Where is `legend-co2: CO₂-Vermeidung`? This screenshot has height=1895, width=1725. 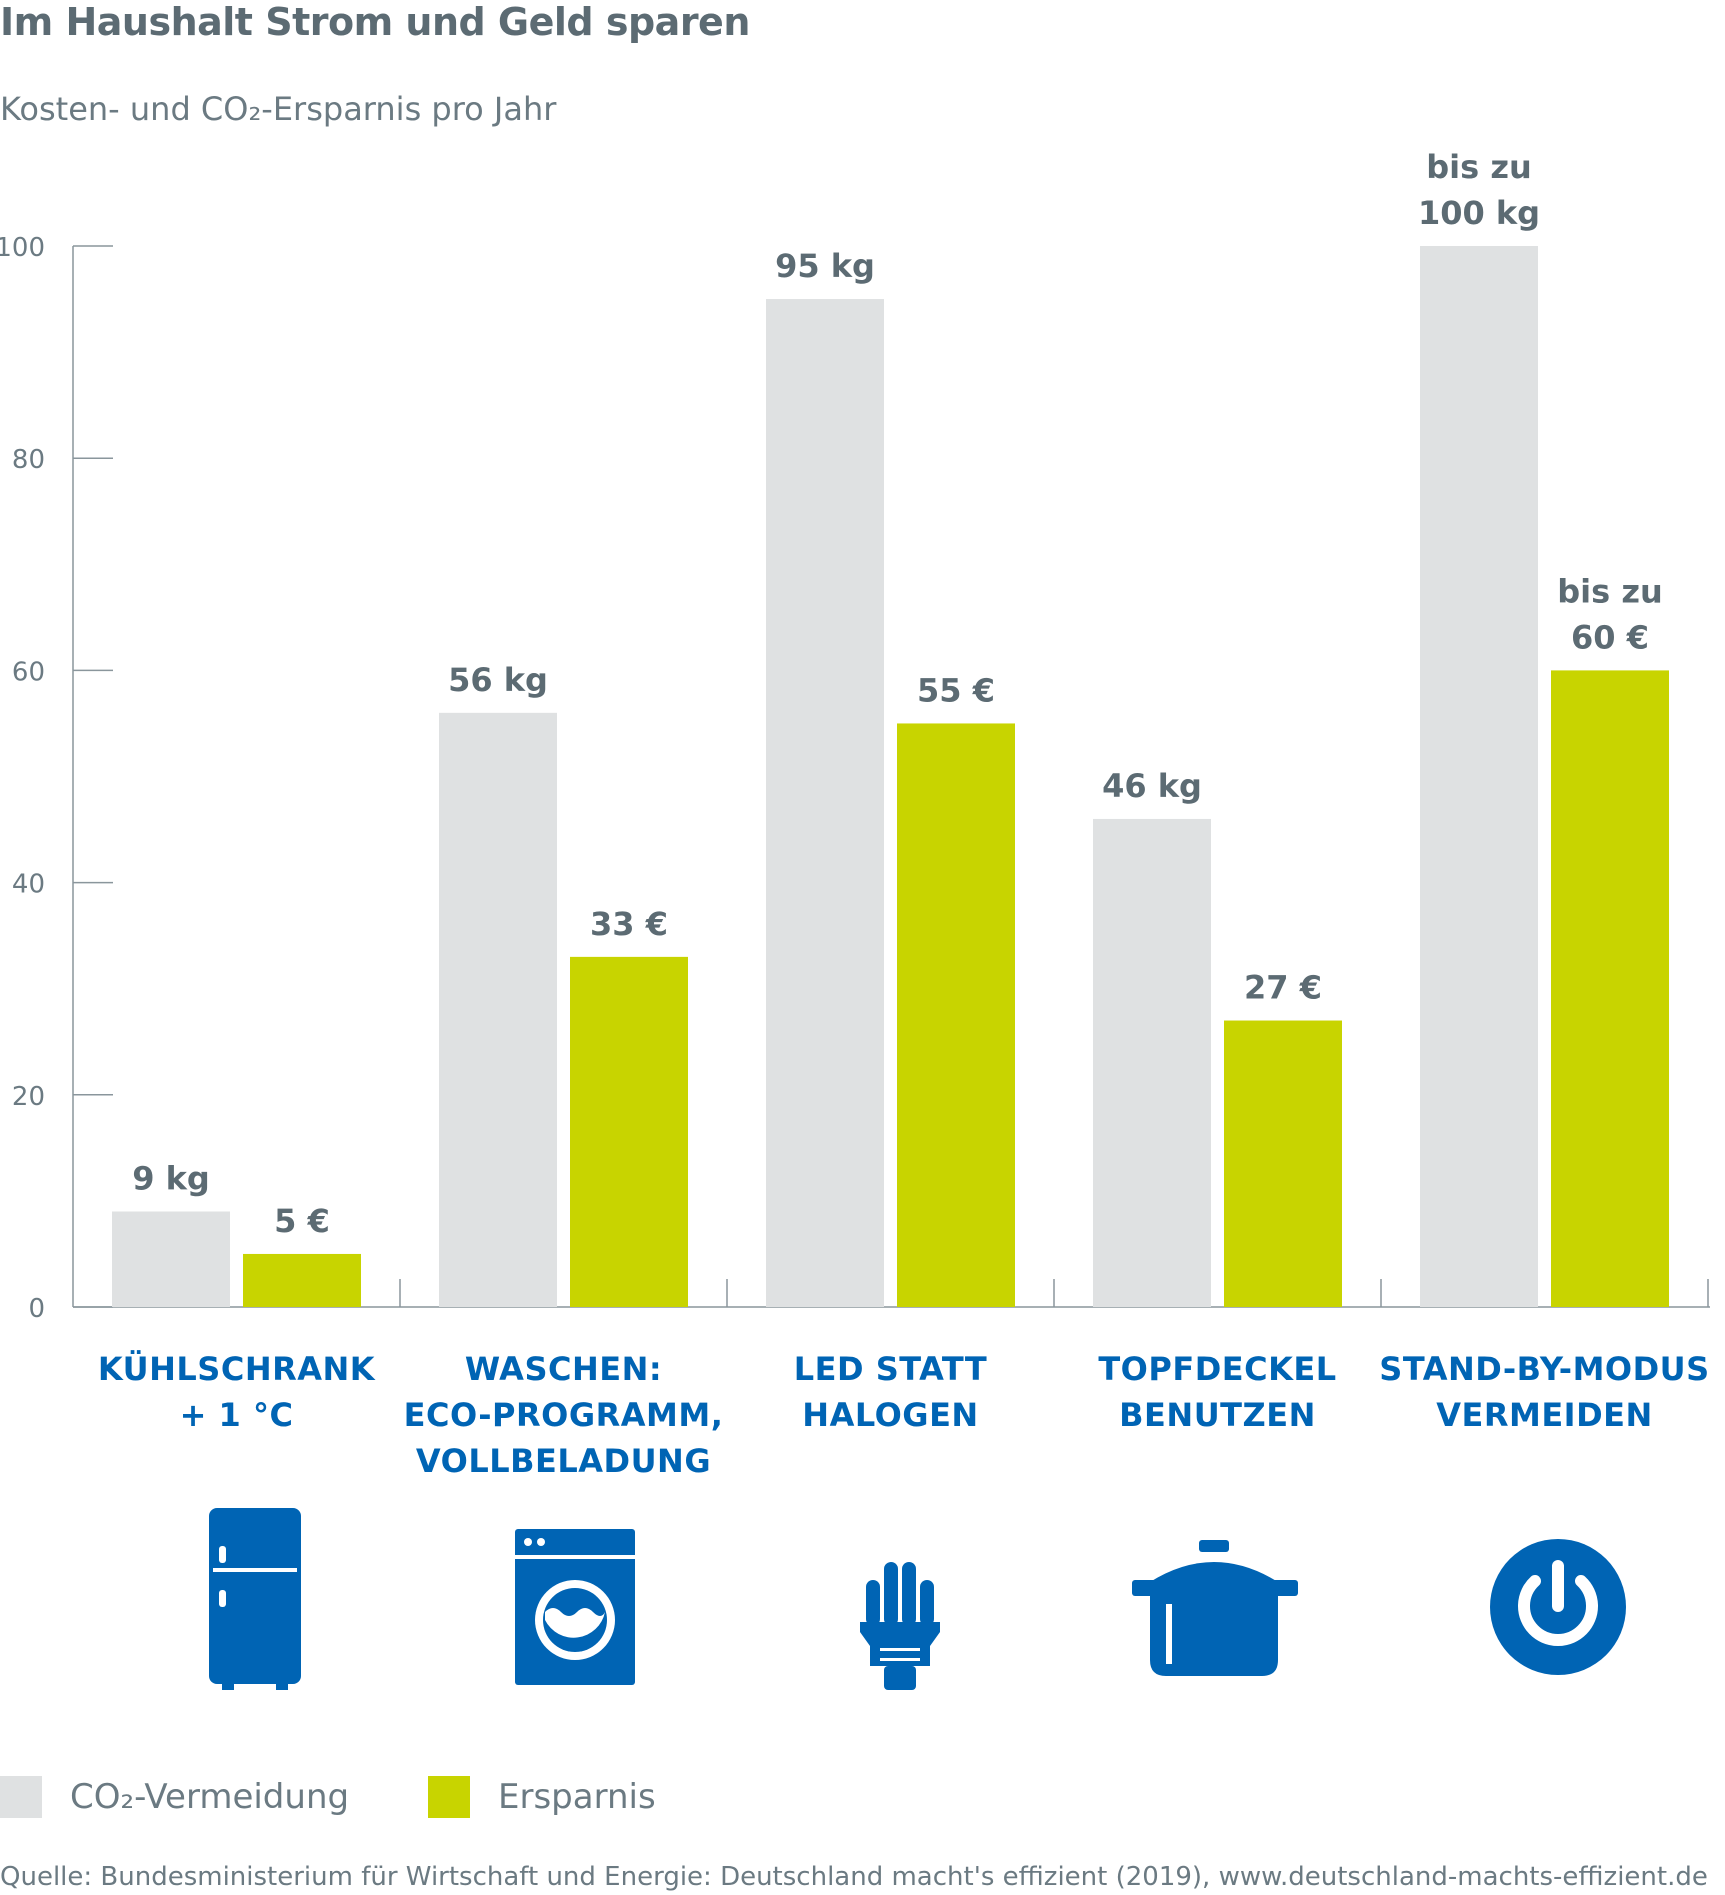
legend-co2: CO₂-Vermeidung is located at coordinates (174, 1797).